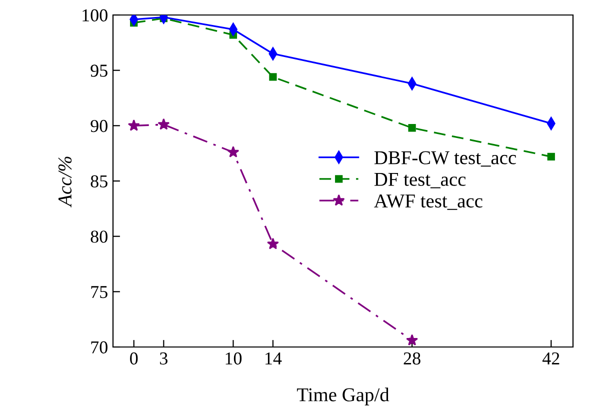 The height and width of the screenshot is (409, 616). I want to click on y-tick-label: 85, so click(99, 181).